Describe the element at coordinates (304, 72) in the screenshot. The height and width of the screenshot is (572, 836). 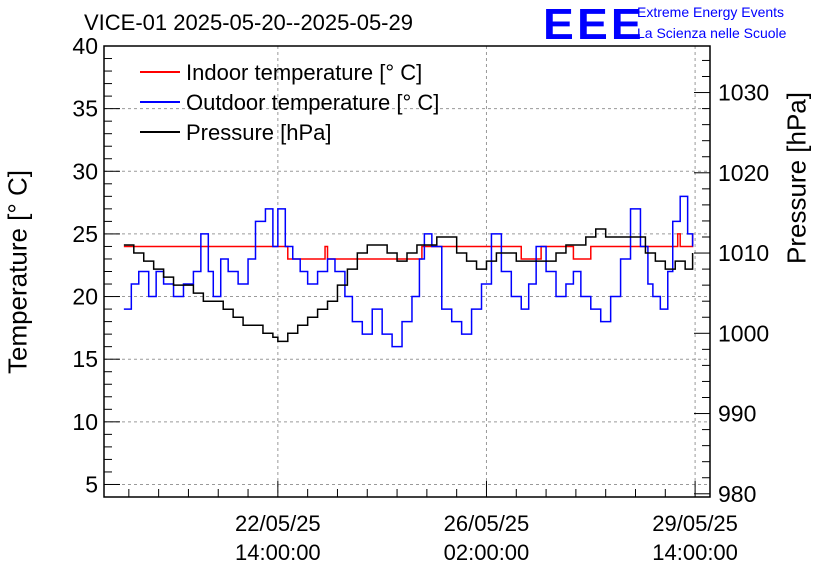
I see `legend-label-indoor: Indoor temperature [° C]` at that location.